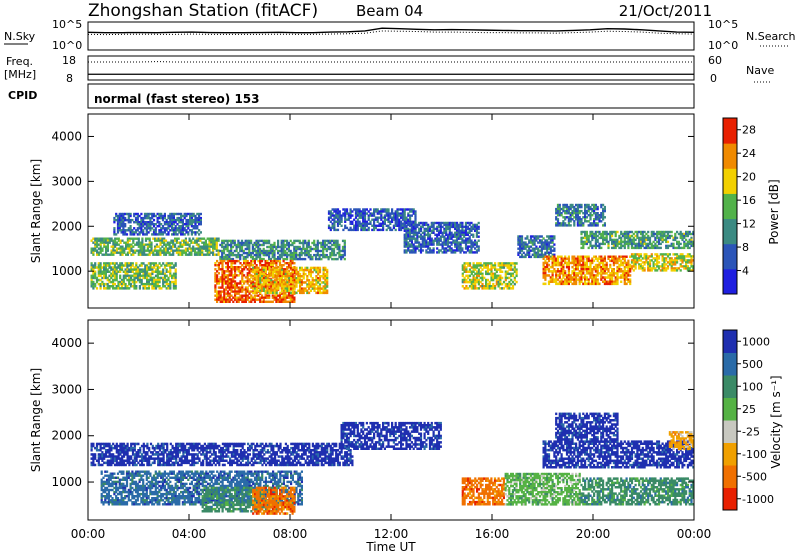  What do you see at coordinates (758, 499) in the screenshot?
I see `colorbar-tick-label: -1000` at bounding box center [758, 499].